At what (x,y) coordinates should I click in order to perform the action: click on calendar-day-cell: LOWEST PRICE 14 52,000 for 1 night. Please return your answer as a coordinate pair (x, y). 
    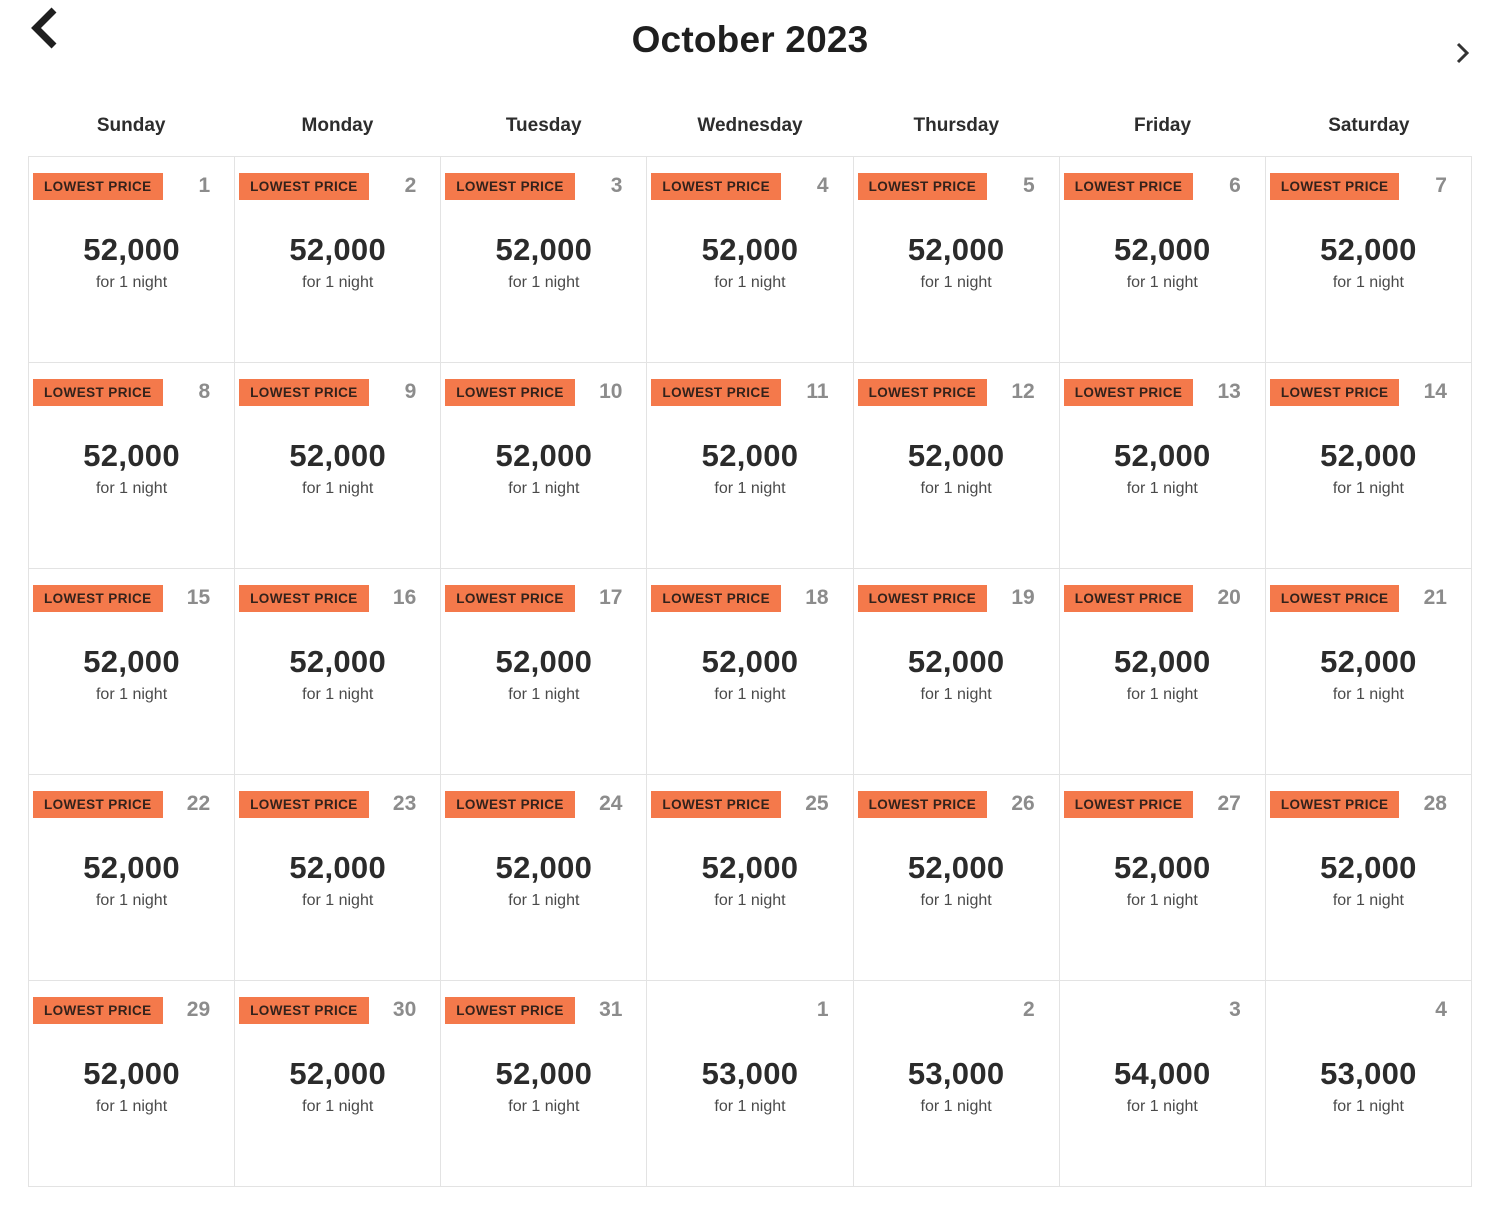
    Looking at the image, I should click on (1368, 466).